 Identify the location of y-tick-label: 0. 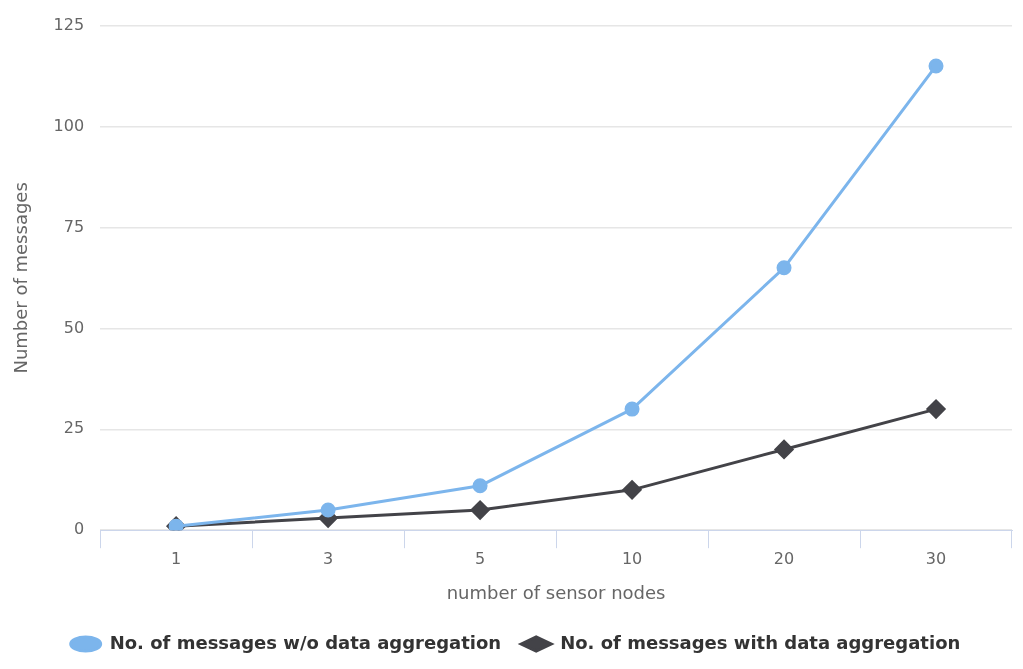
(79, 529).